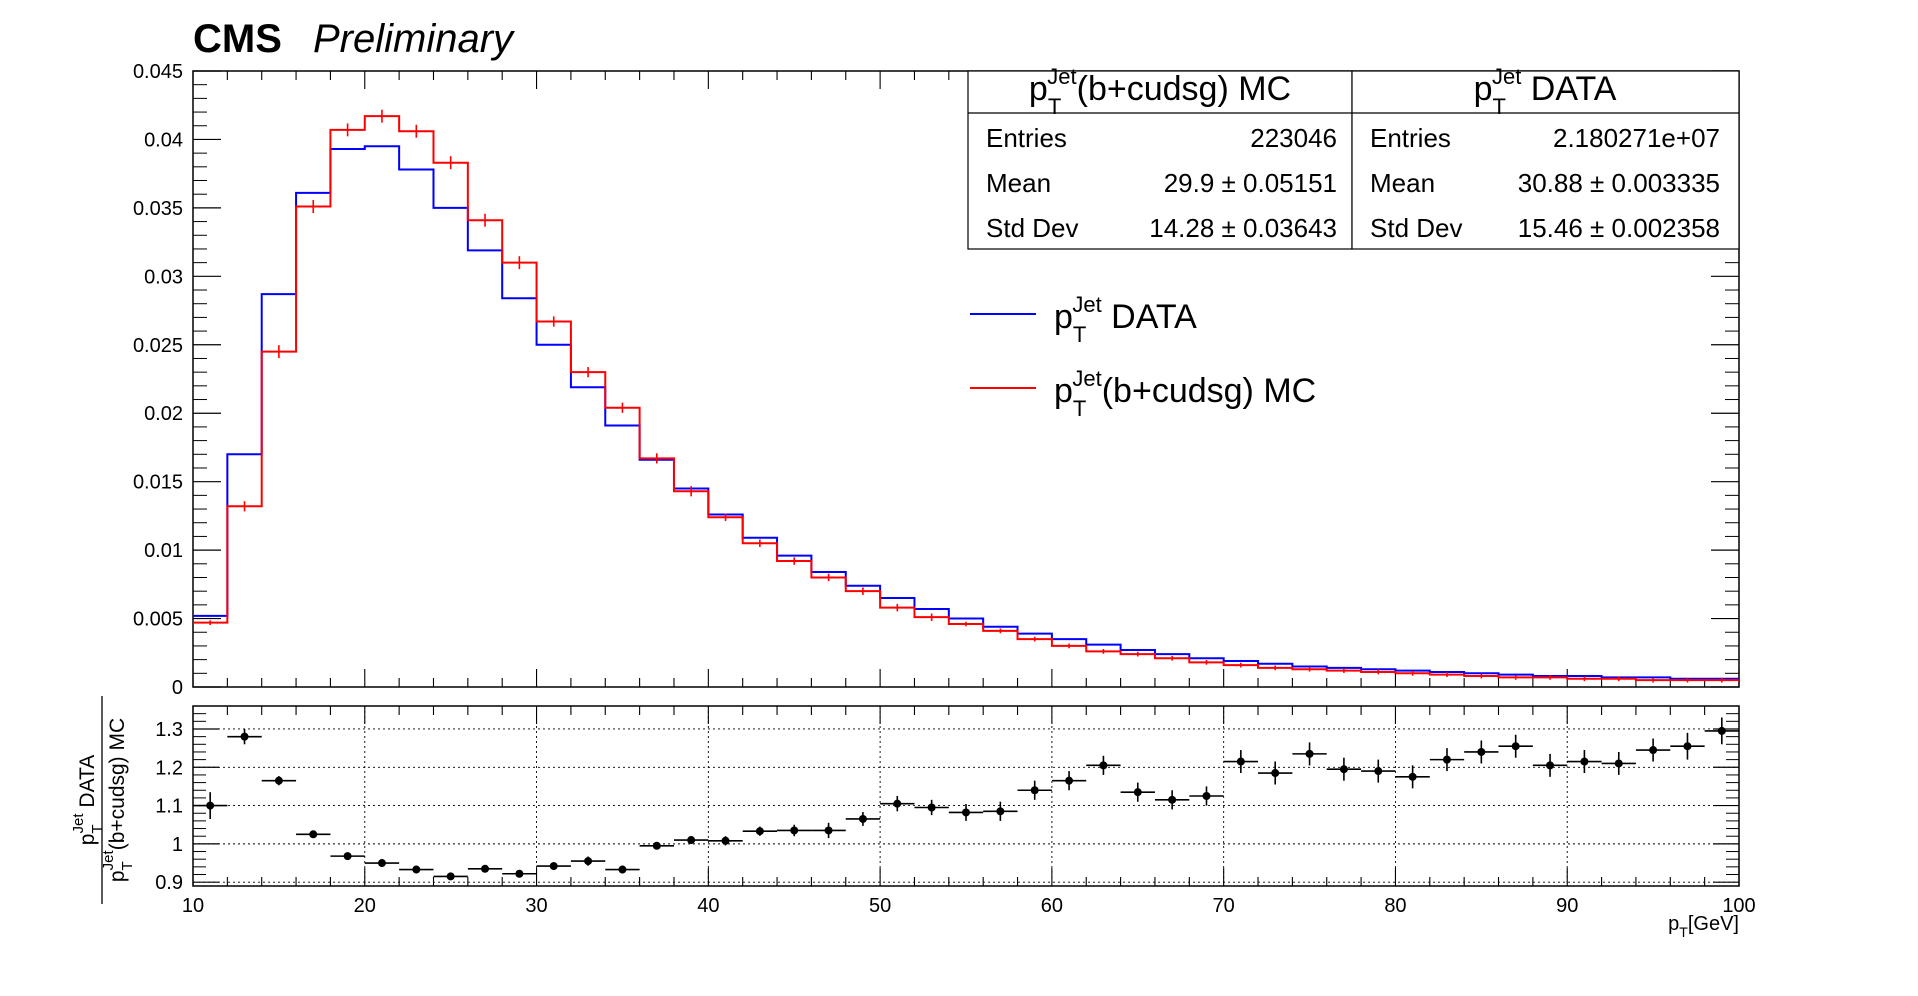 The width and height of the screenshot is (1918, 996). I want to click on ratio-frame, so click(966, 796).